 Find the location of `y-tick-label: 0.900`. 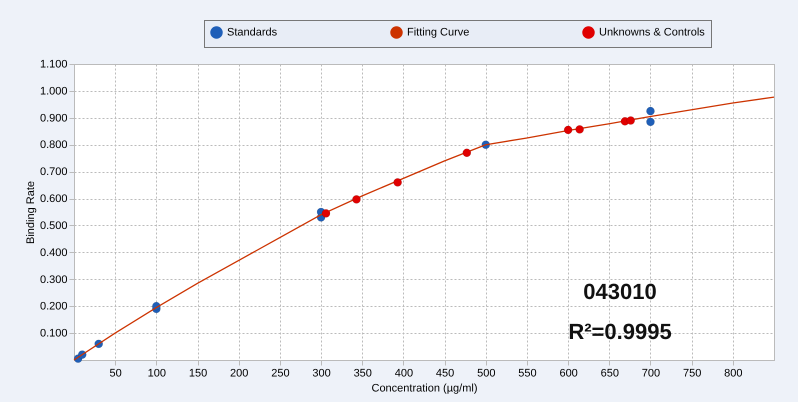

y-tick-label: 0.900 is located at coordinates (54, 118).